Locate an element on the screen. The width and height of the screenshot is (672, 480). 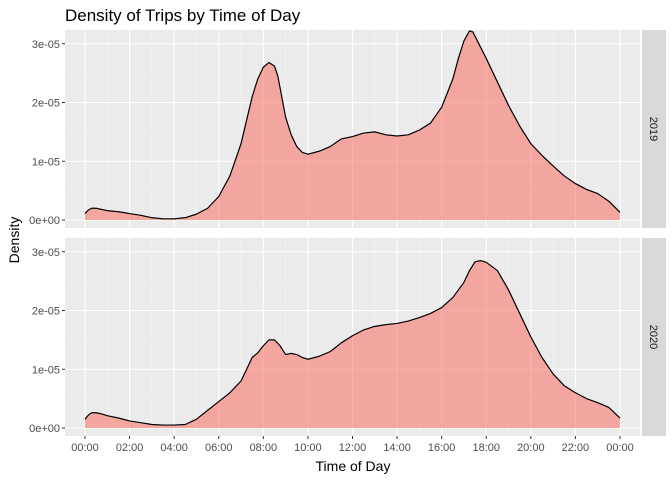
x-tick-label: 22:00 is located at coordinates (576, 448).